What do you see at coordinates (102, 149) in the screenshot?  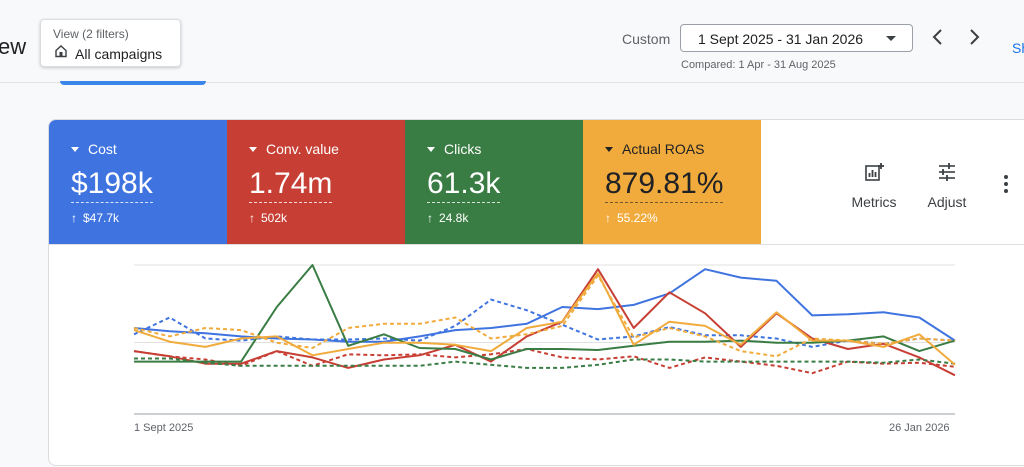 I see `metric-name: Cost` at bounding box center [102, 149].